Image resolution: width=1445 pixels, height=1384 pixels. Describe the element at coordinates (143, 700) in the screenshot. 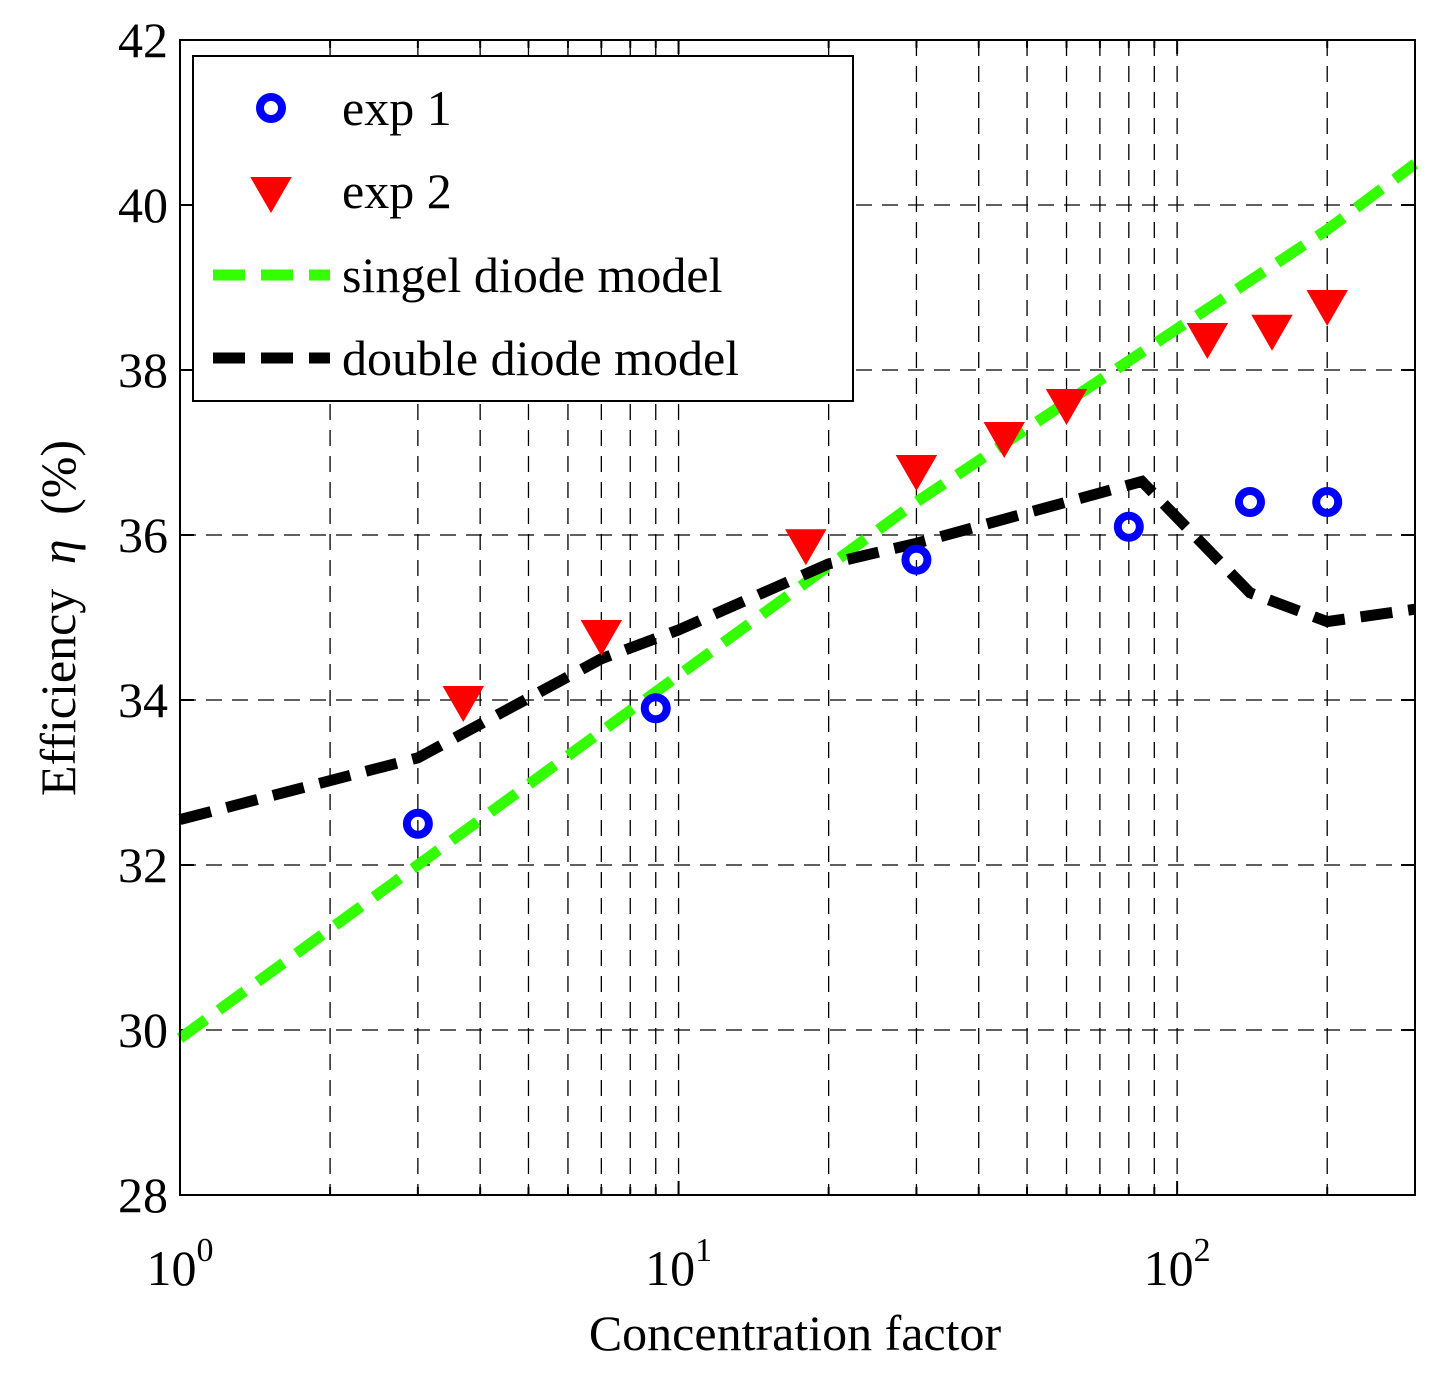

I see `y-tick-label: 34` at that location.